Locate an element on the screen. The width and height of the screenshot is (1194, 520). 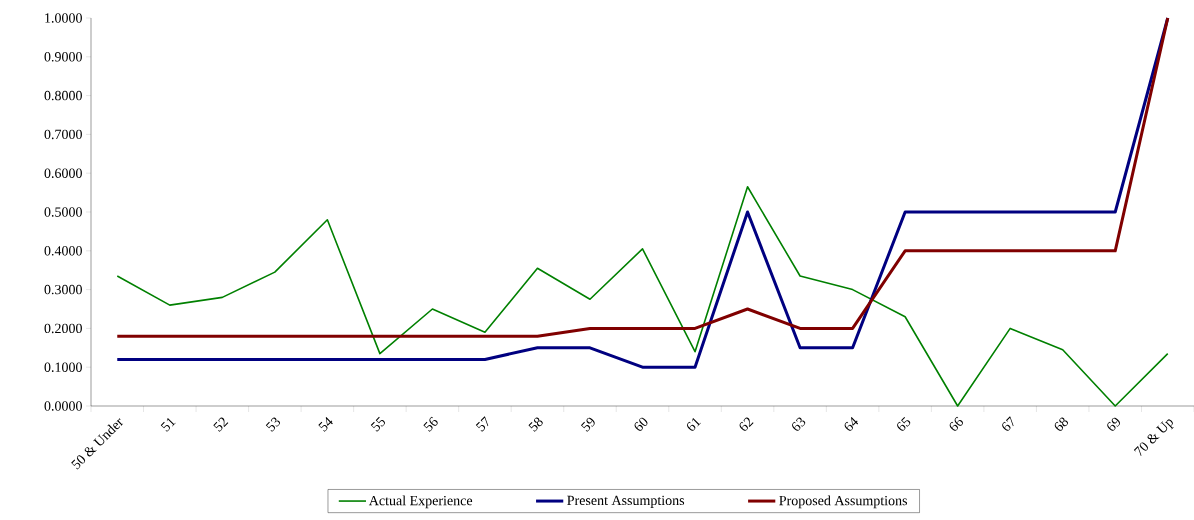
x-tick-label: 62 is located at coordinates (746, 424).